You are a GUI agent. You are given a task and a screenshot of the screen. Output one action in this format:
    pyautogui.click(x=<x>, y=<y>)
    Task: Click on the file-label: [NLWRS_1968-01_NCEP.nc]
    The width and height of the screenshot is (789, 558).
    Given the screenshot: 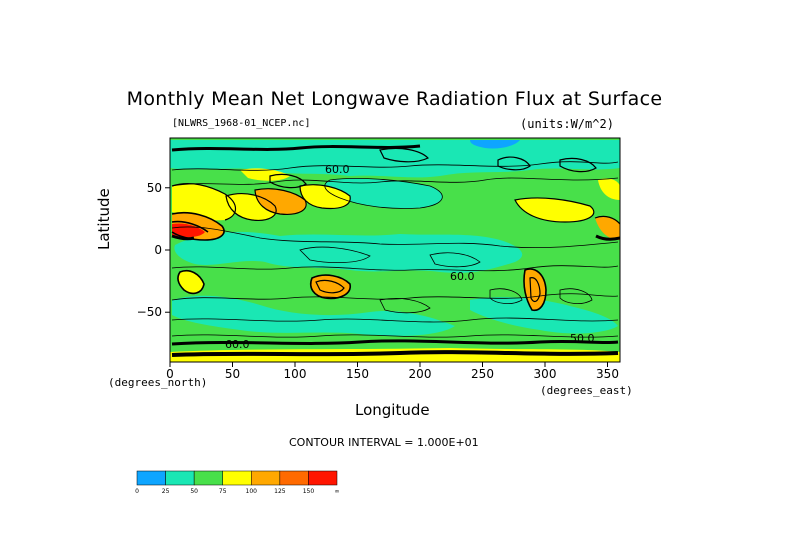 What is the action you would take?
    pyautogui.click(x=241, y=123)
    